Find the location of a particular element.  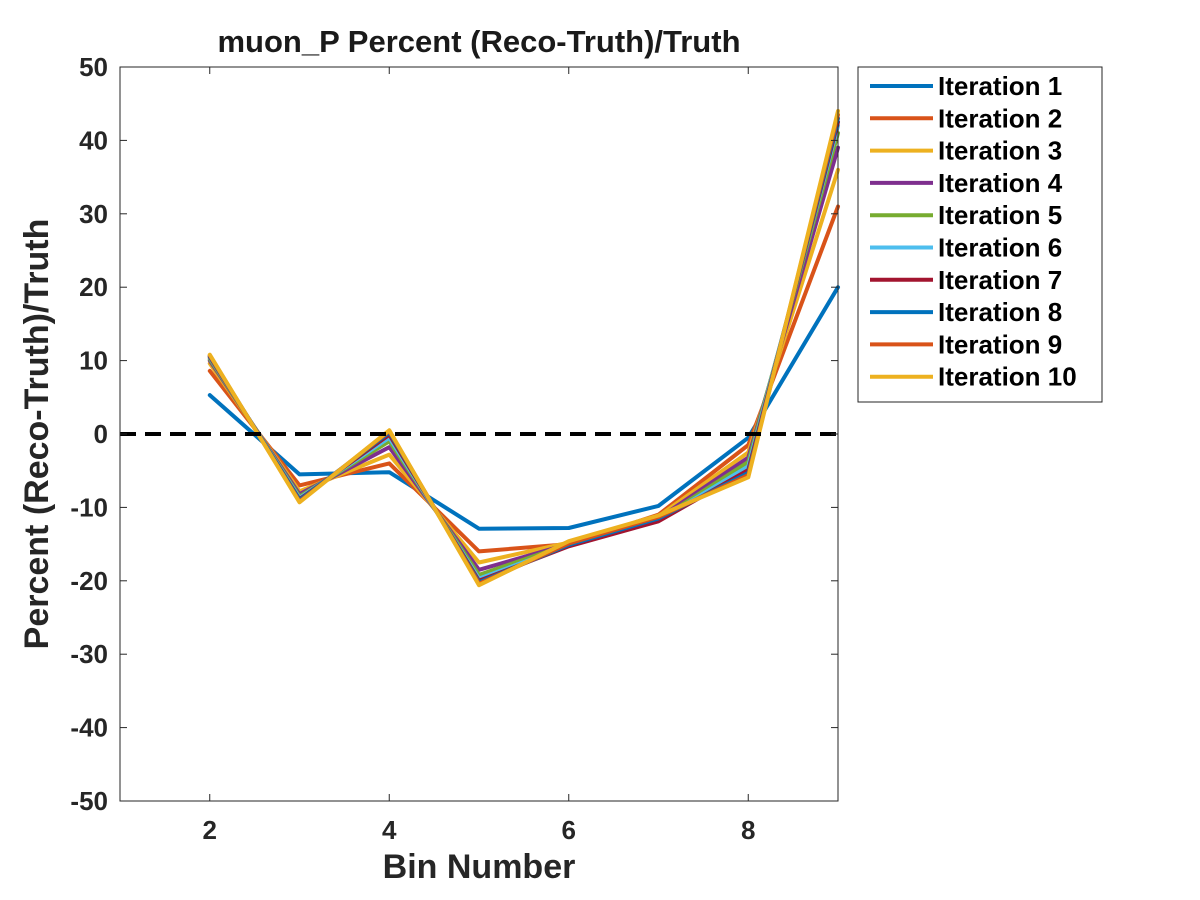

y-tick-label: -10 is located at coordinates (89, 507).